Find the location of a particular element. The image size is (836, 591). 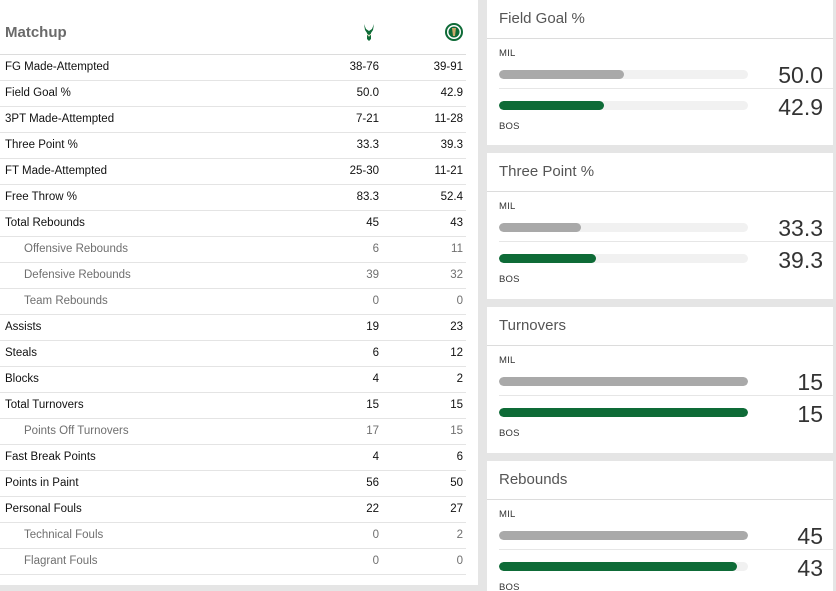

stat-row: Points Off Turnovers 17 15 is located at coordinates (233, 432).